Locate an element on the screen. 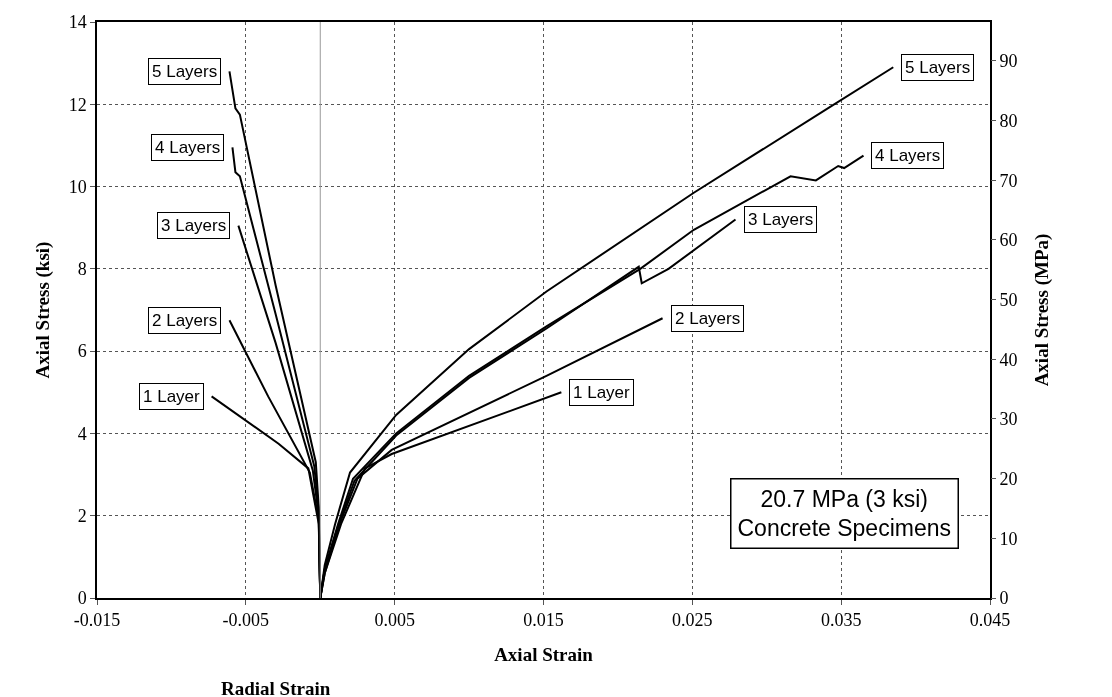  x-tick-label: 0.005 is located at coordinates (394, 620).